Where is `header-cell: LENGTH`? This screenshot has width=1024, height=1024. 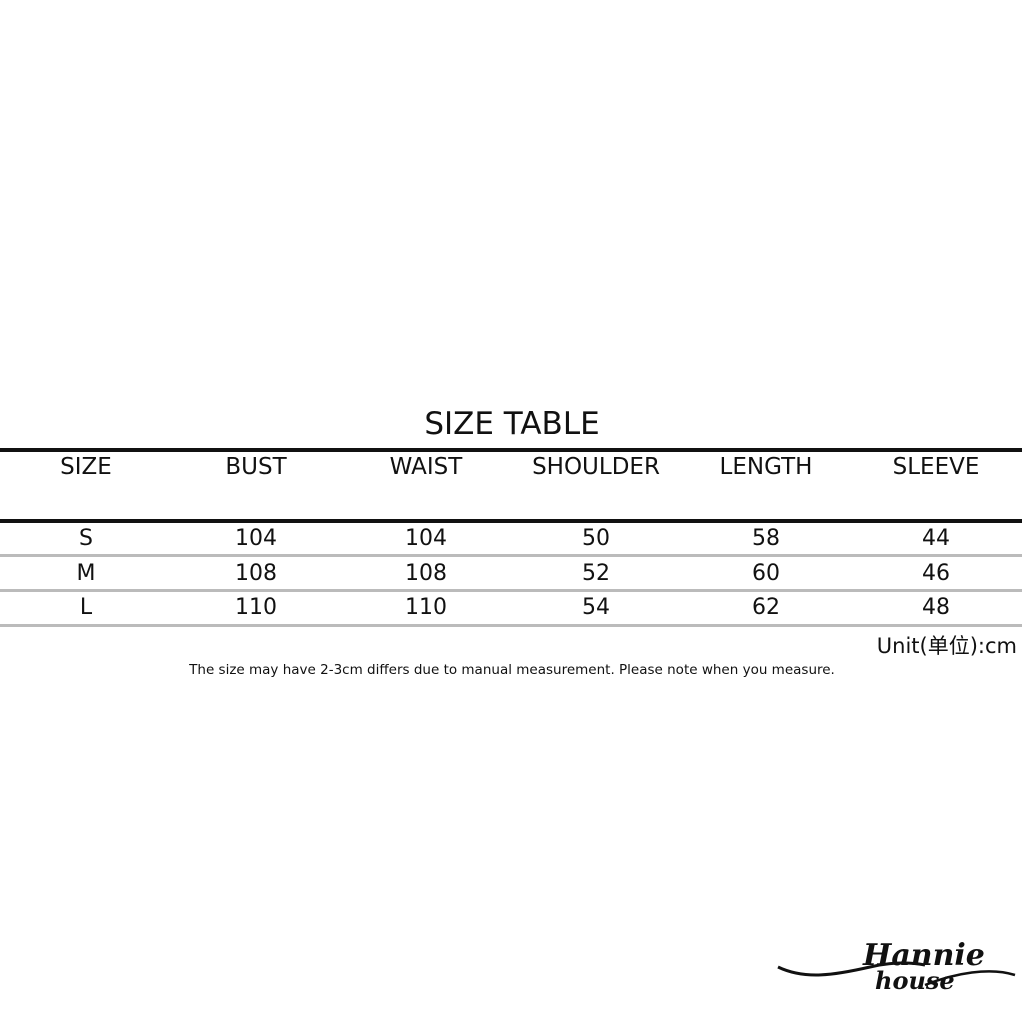
header-cell: LENGTH is located at coordinates (766, 467).